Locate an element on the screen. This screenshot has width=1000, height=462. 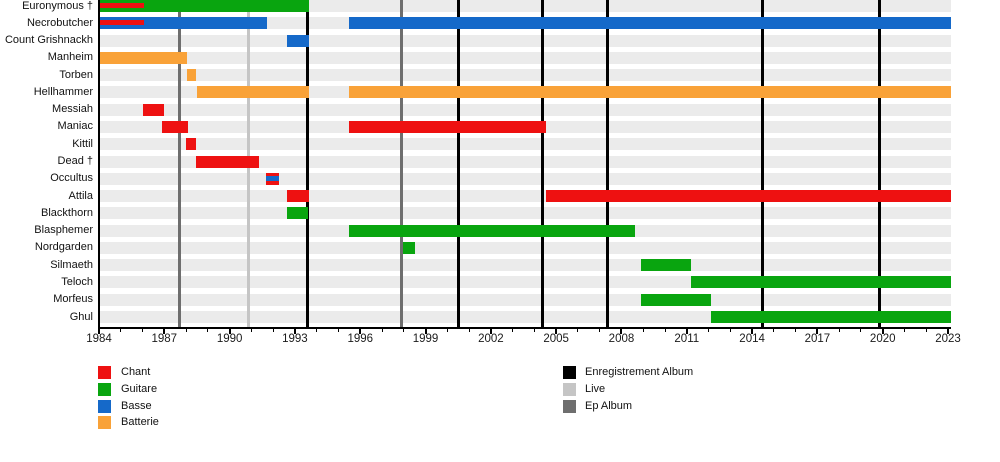
x-tick-label: 2002 is located at coordinates (491, 339).